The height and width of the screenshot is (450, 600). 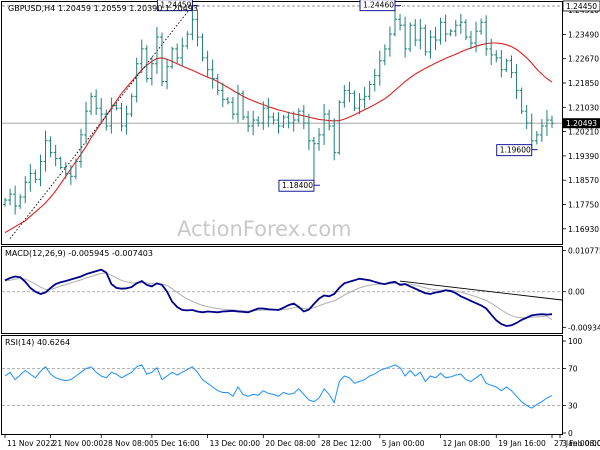 I want to click on annotation-label: 1.18400, so click(x=297, y=185).